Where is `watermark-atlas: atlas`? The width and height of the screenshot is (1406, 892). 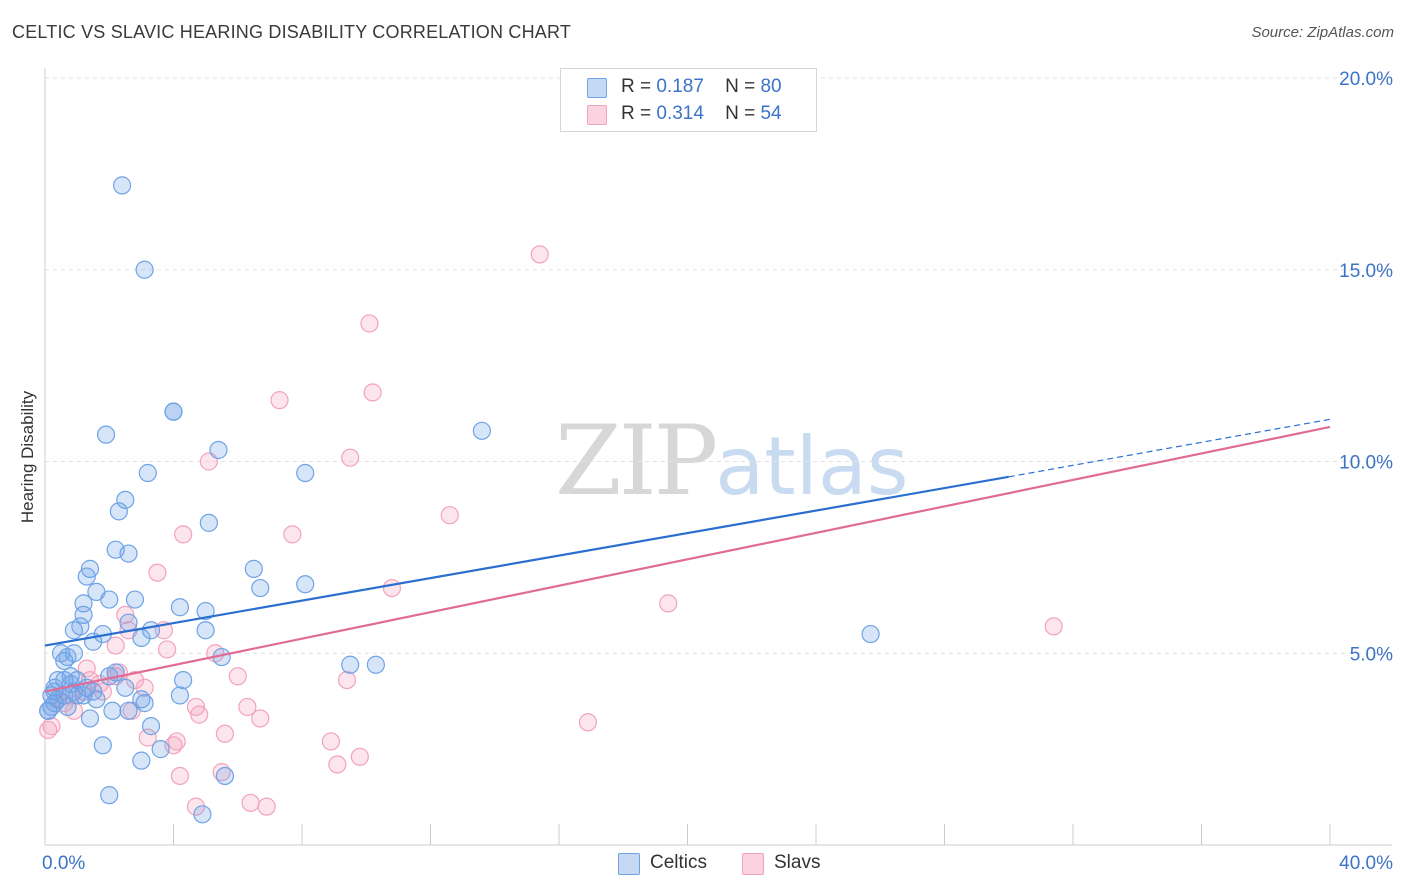
watermark-atlas: atlas is located at coordinates (812, 466).